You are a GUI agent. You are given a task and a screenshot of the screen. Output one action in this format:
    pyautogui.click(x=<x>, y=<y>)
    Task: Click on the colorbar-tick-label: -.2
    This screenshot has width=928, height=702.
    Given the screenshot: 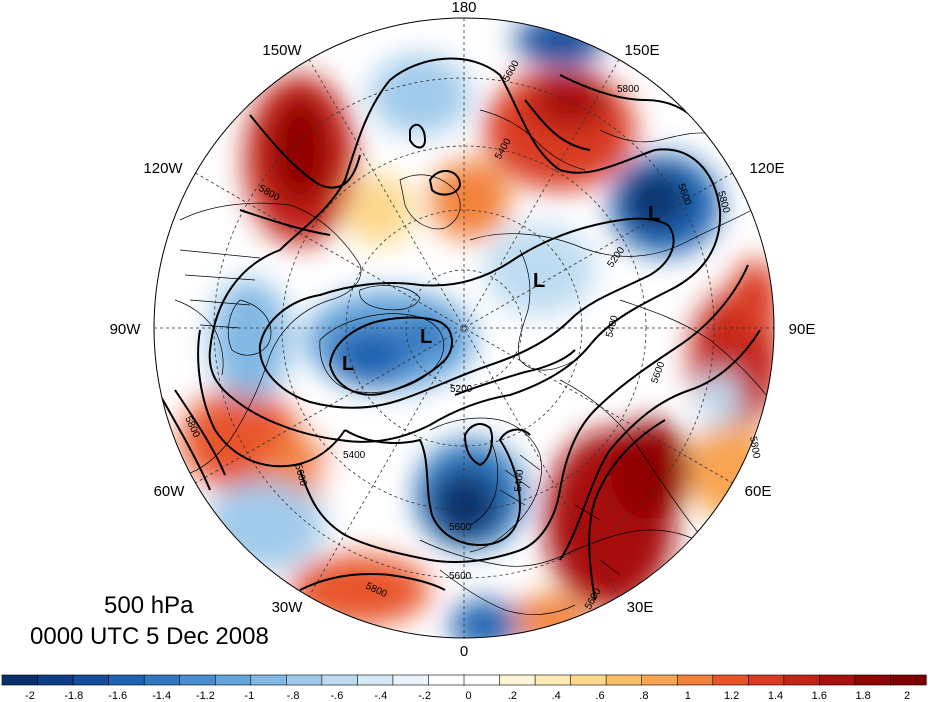 What is the action you would take?
    pyautogui.click(x=424, y=696)
    